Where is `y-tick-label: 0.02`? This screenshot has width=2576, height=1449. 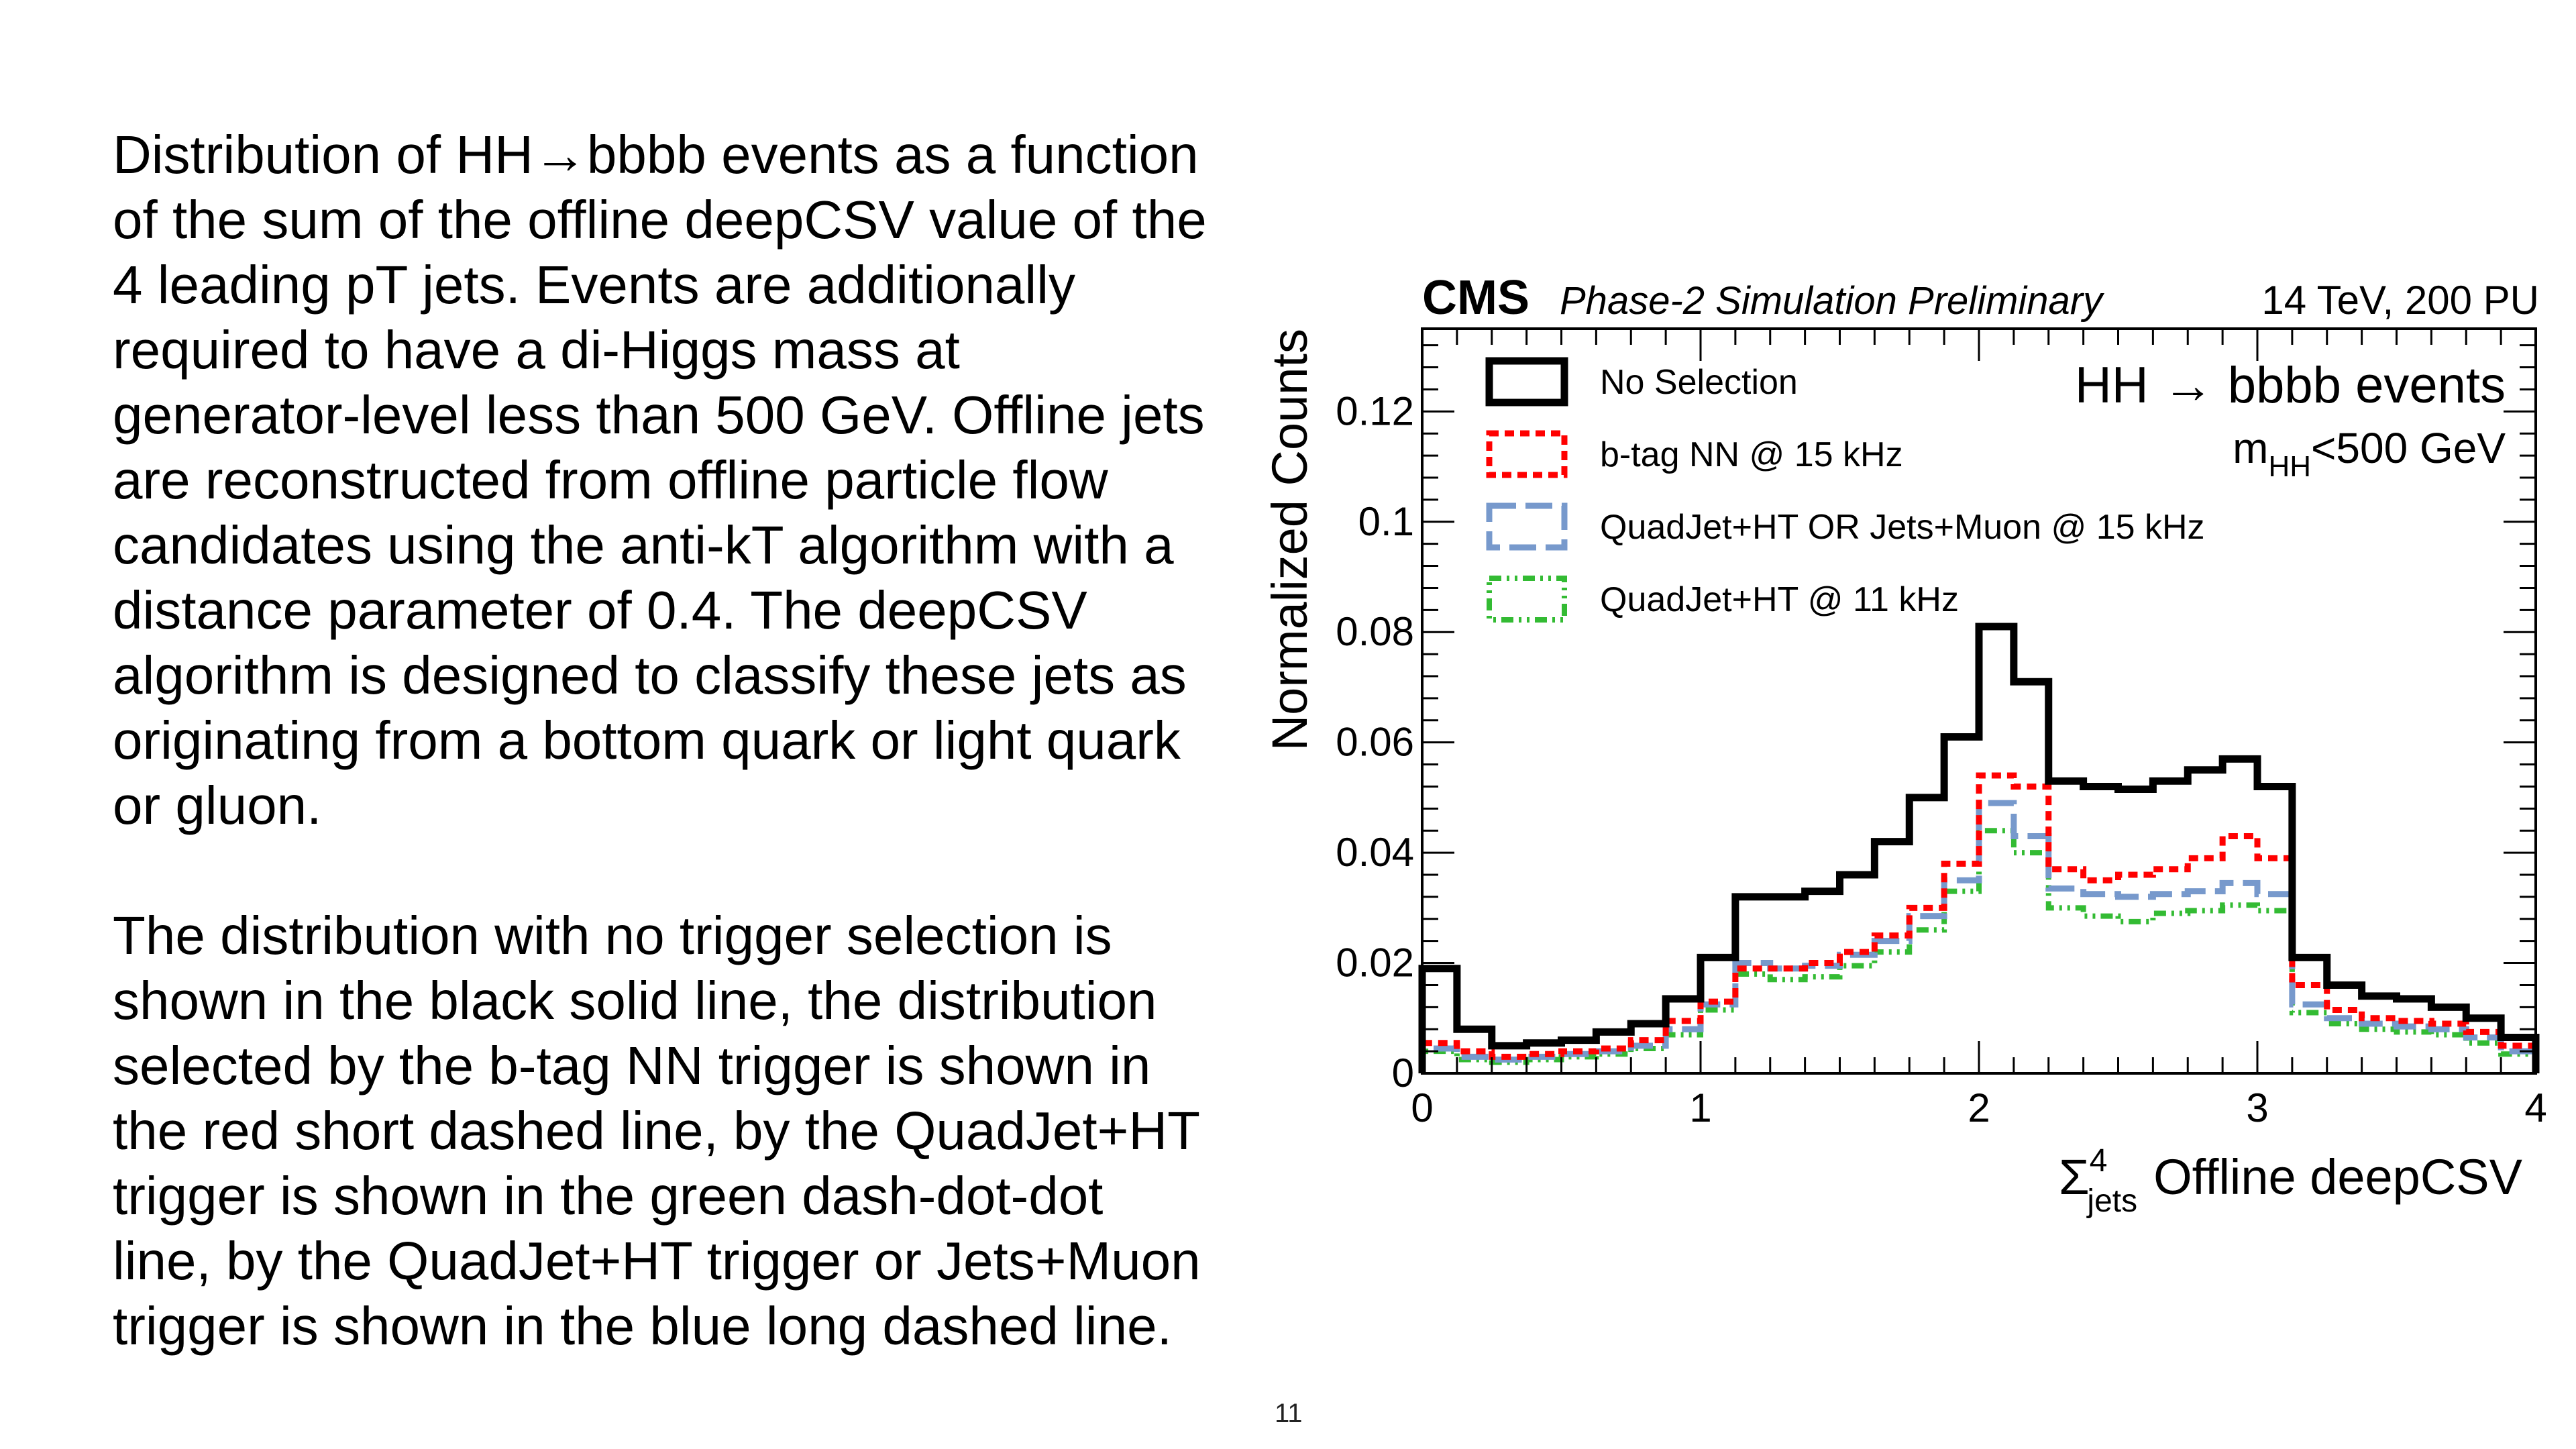
y-tick-label: 0.02 is located at coordinates (1375, 963).